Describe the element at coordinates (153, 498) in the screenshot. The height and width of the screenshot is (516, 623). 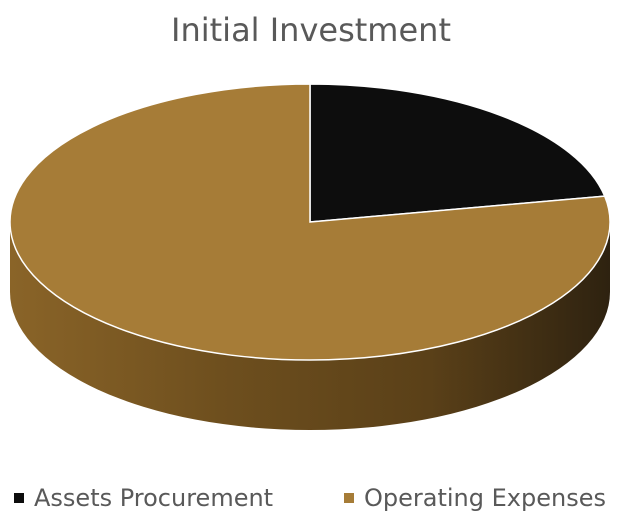
I see `legend-label: Assets Procurement` at that location.